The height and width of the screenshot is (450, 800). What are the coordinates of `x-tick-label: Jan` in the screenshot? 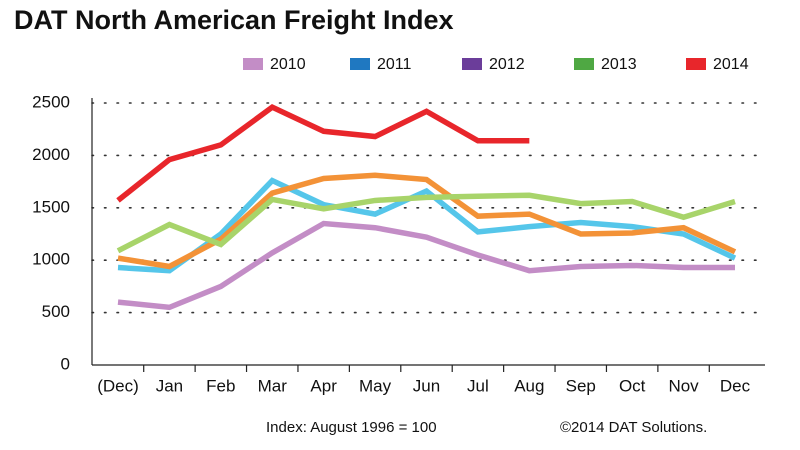 It's located at (169, 385).